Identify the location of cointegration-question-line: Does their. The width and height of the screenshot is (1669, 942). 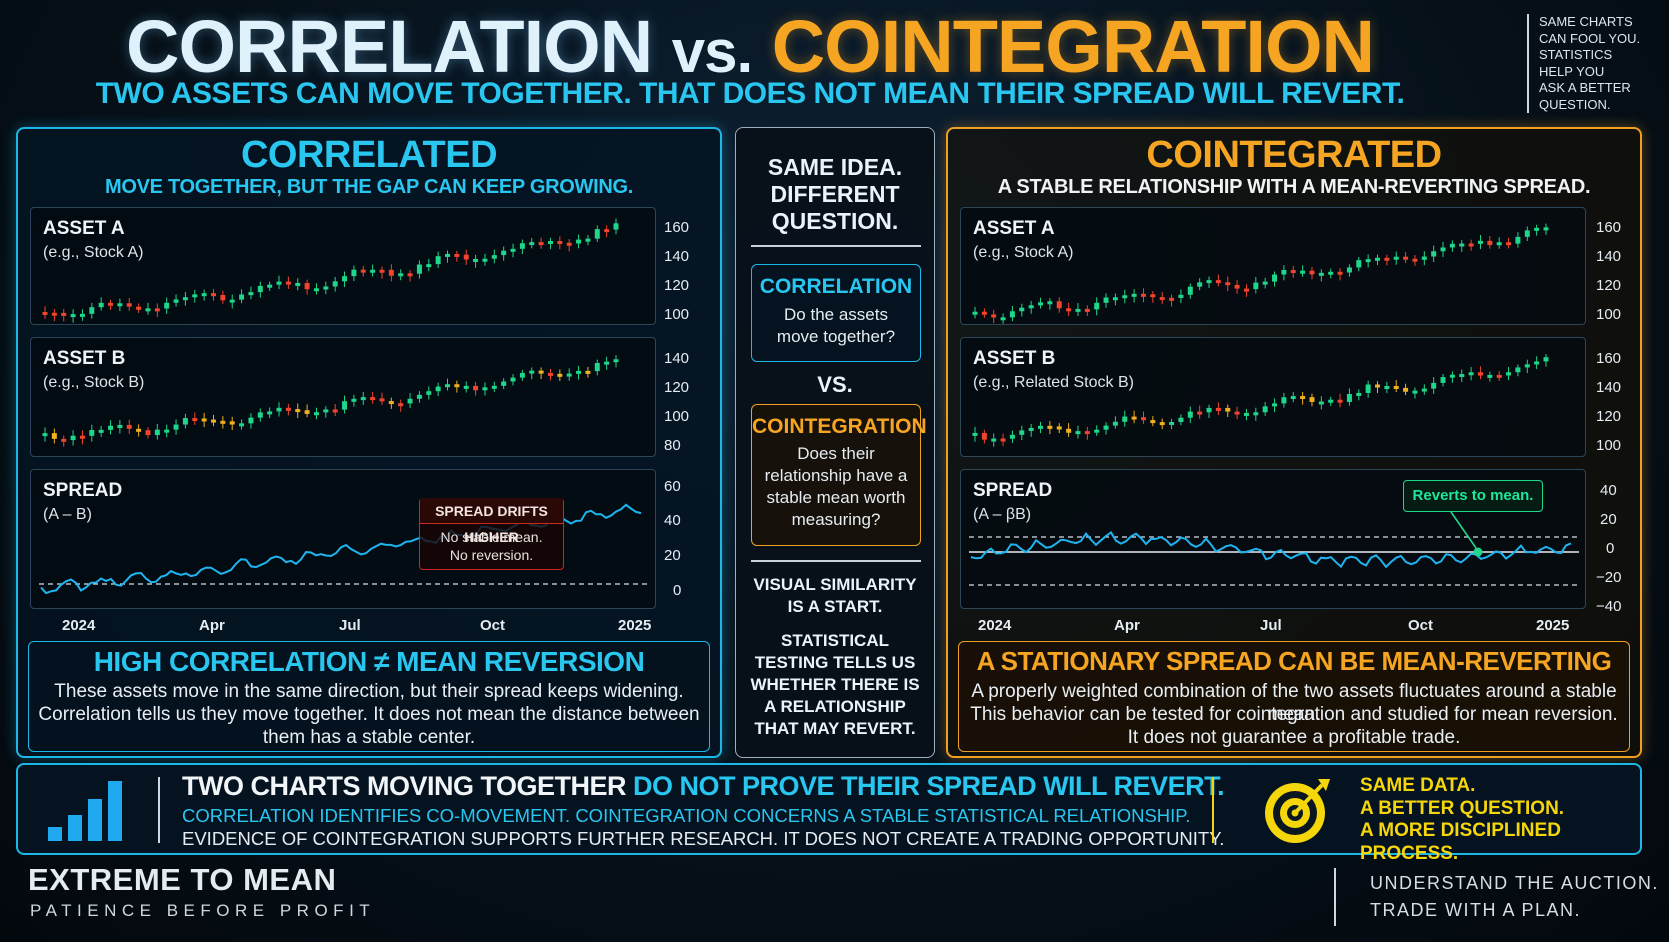
(836, 453).